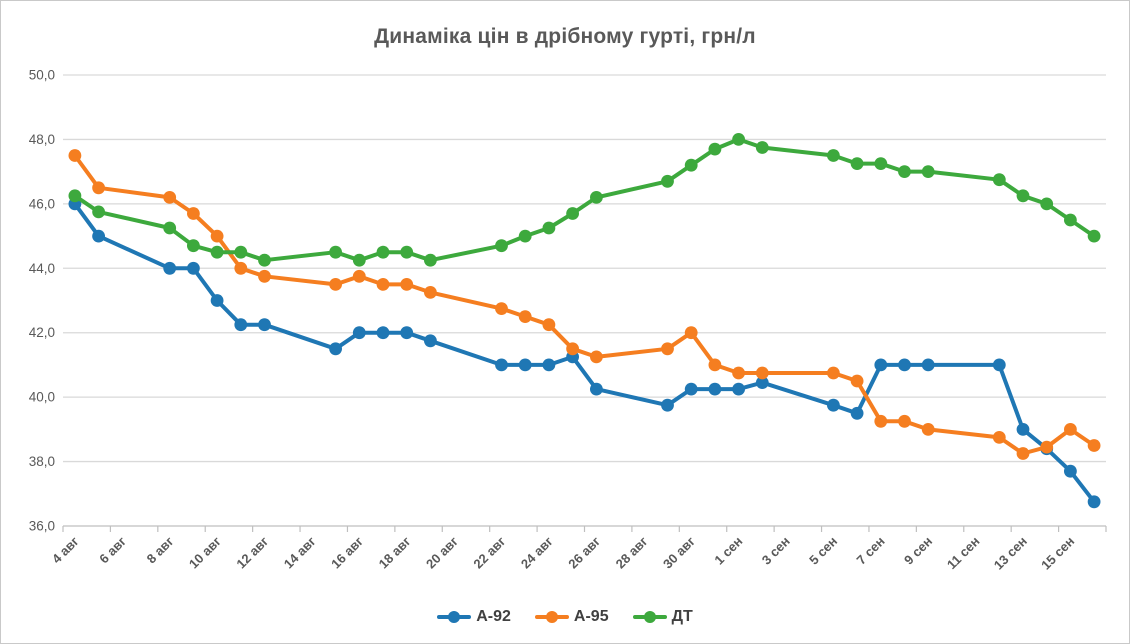 The height and width of the screenshot is (644, 1130). What do you see at coordinates (42, 268) in the screenshot?
I see `svg-text: 44,0` at bounding box center [42, 268].